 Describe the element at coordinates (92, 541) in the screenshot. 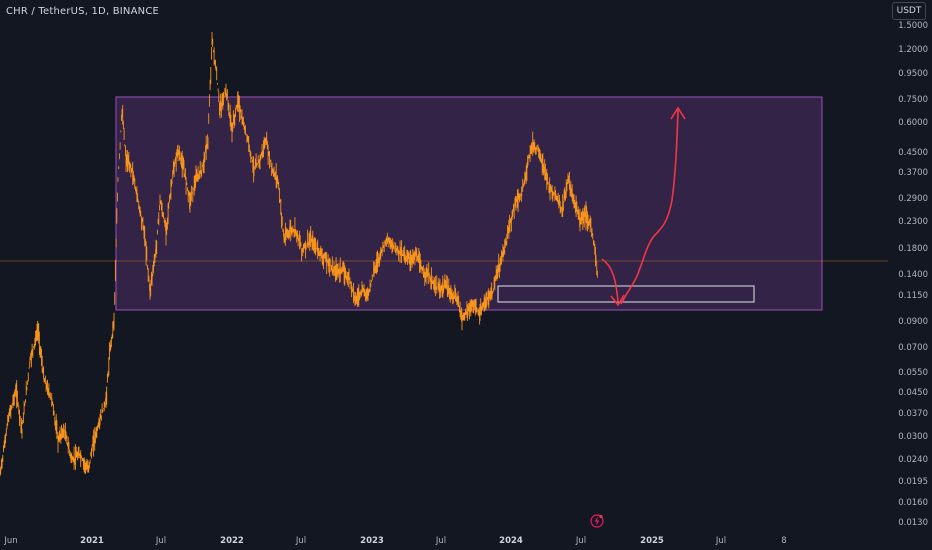

I see `time-axis-label: 2021` at that location.